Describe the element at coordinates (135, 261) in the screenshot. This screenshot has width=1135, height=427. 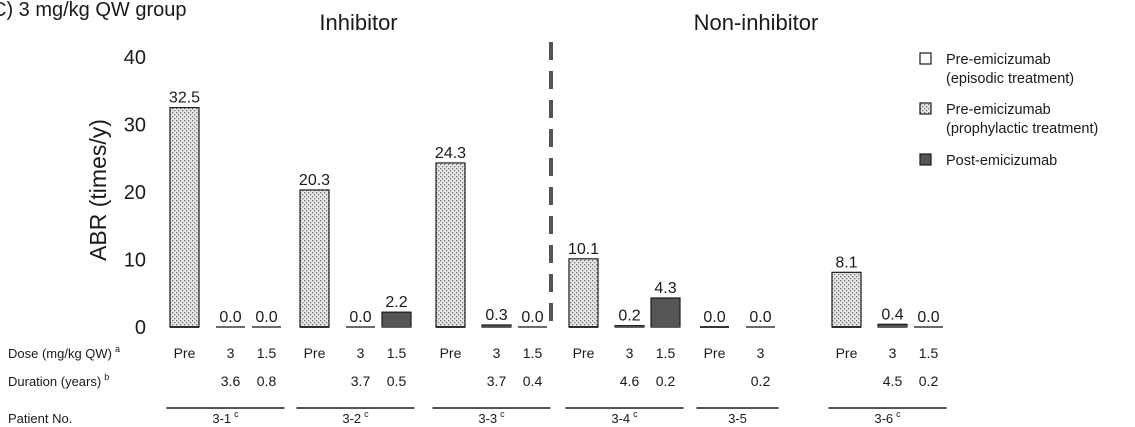
I see `y-tick-label: 10` at that location.